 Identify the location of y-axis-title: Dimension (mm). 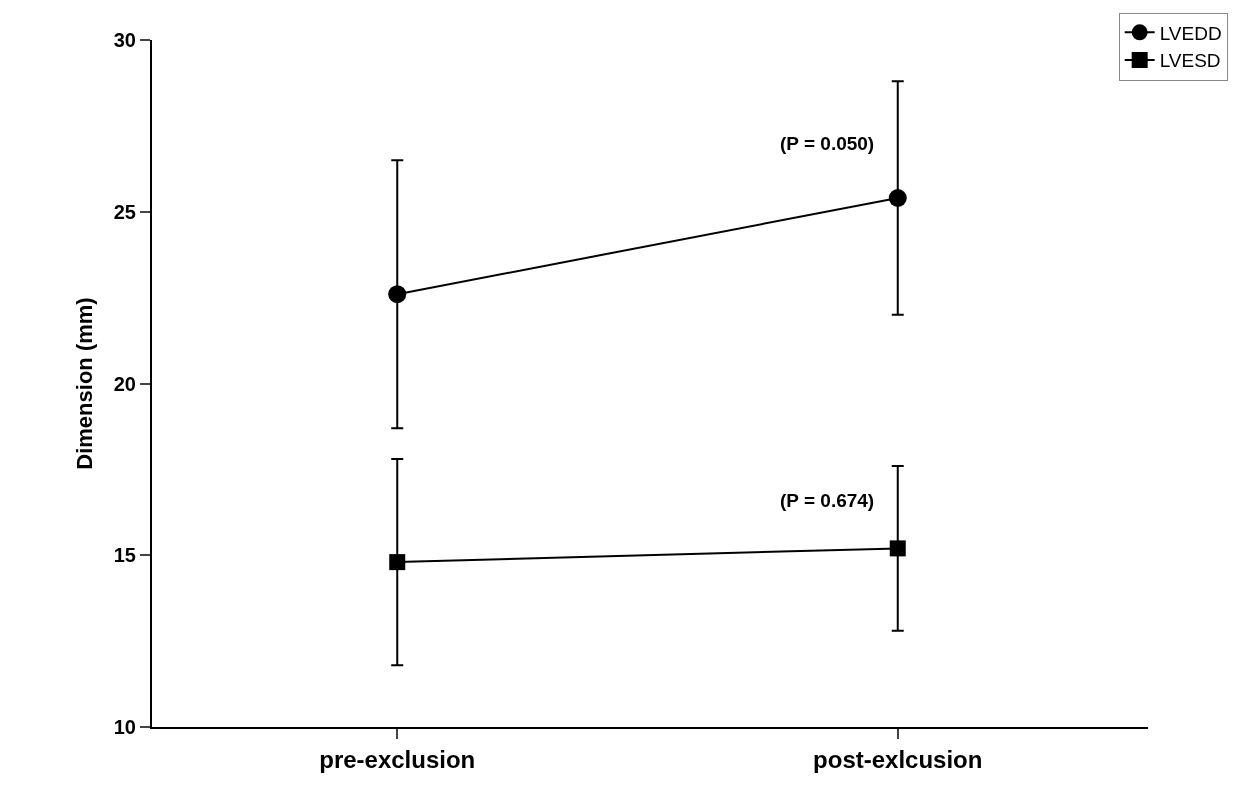
(85, 383).